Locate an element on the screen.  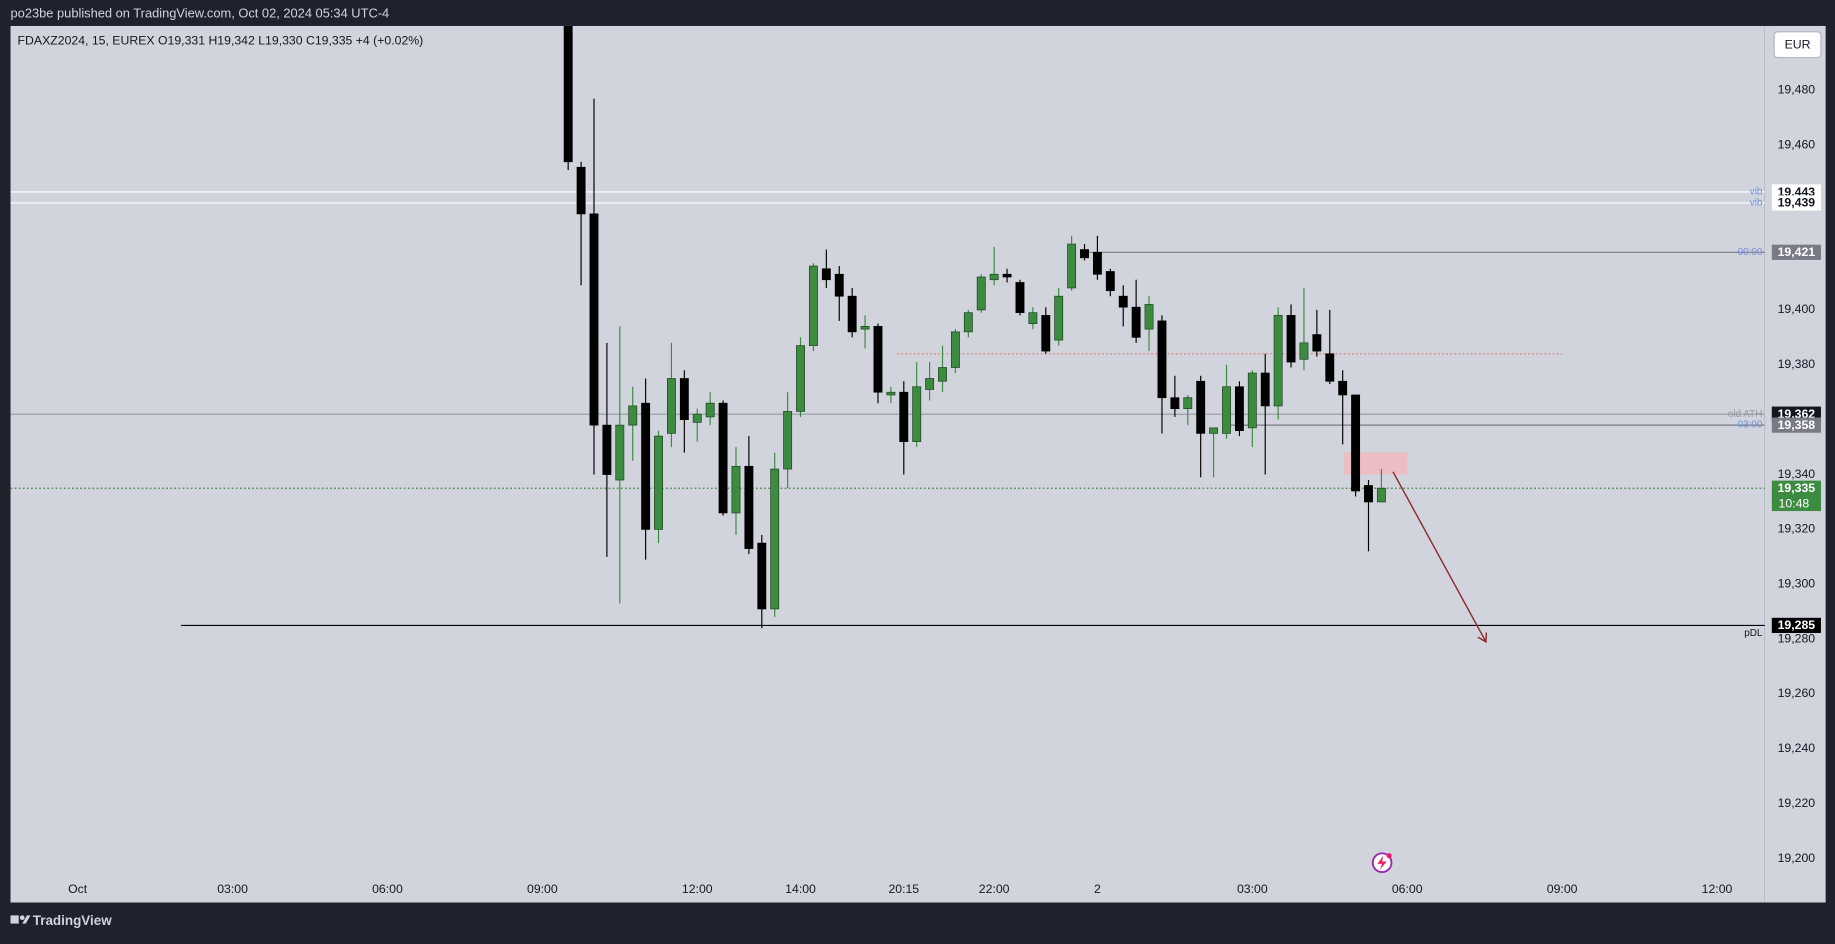
currency-box is located at coordinates (1797, 45).